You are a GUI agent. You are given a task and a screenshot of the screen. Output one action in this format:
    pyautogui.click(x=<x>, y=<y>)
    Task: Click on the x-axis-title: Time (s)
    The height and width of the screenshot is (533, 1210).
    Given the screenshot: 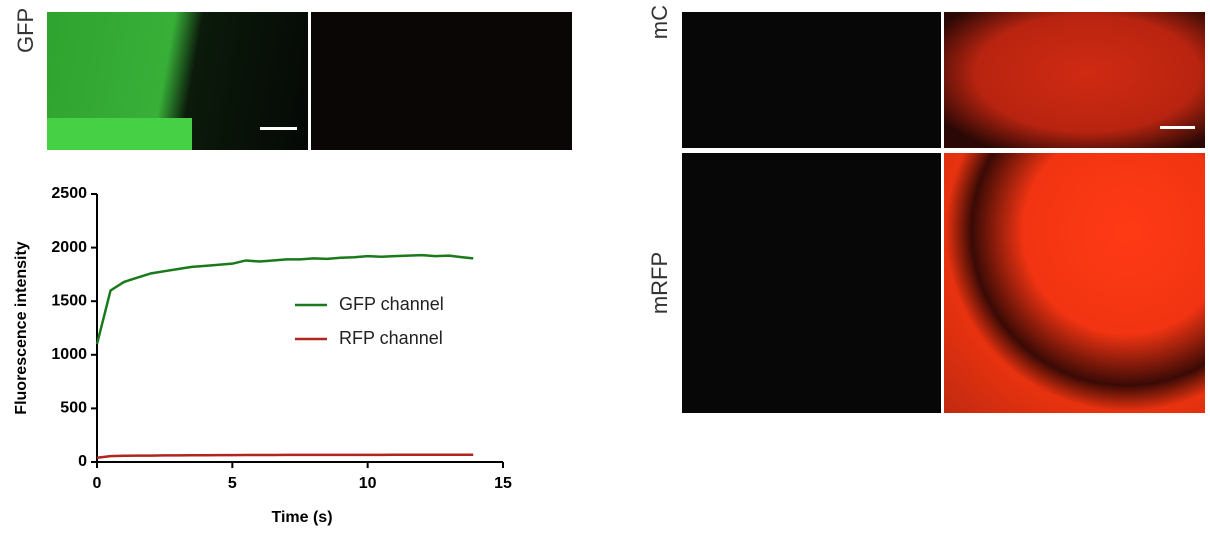 What is the action you would take?
    pyautogui.click(x=301, y=517)
    